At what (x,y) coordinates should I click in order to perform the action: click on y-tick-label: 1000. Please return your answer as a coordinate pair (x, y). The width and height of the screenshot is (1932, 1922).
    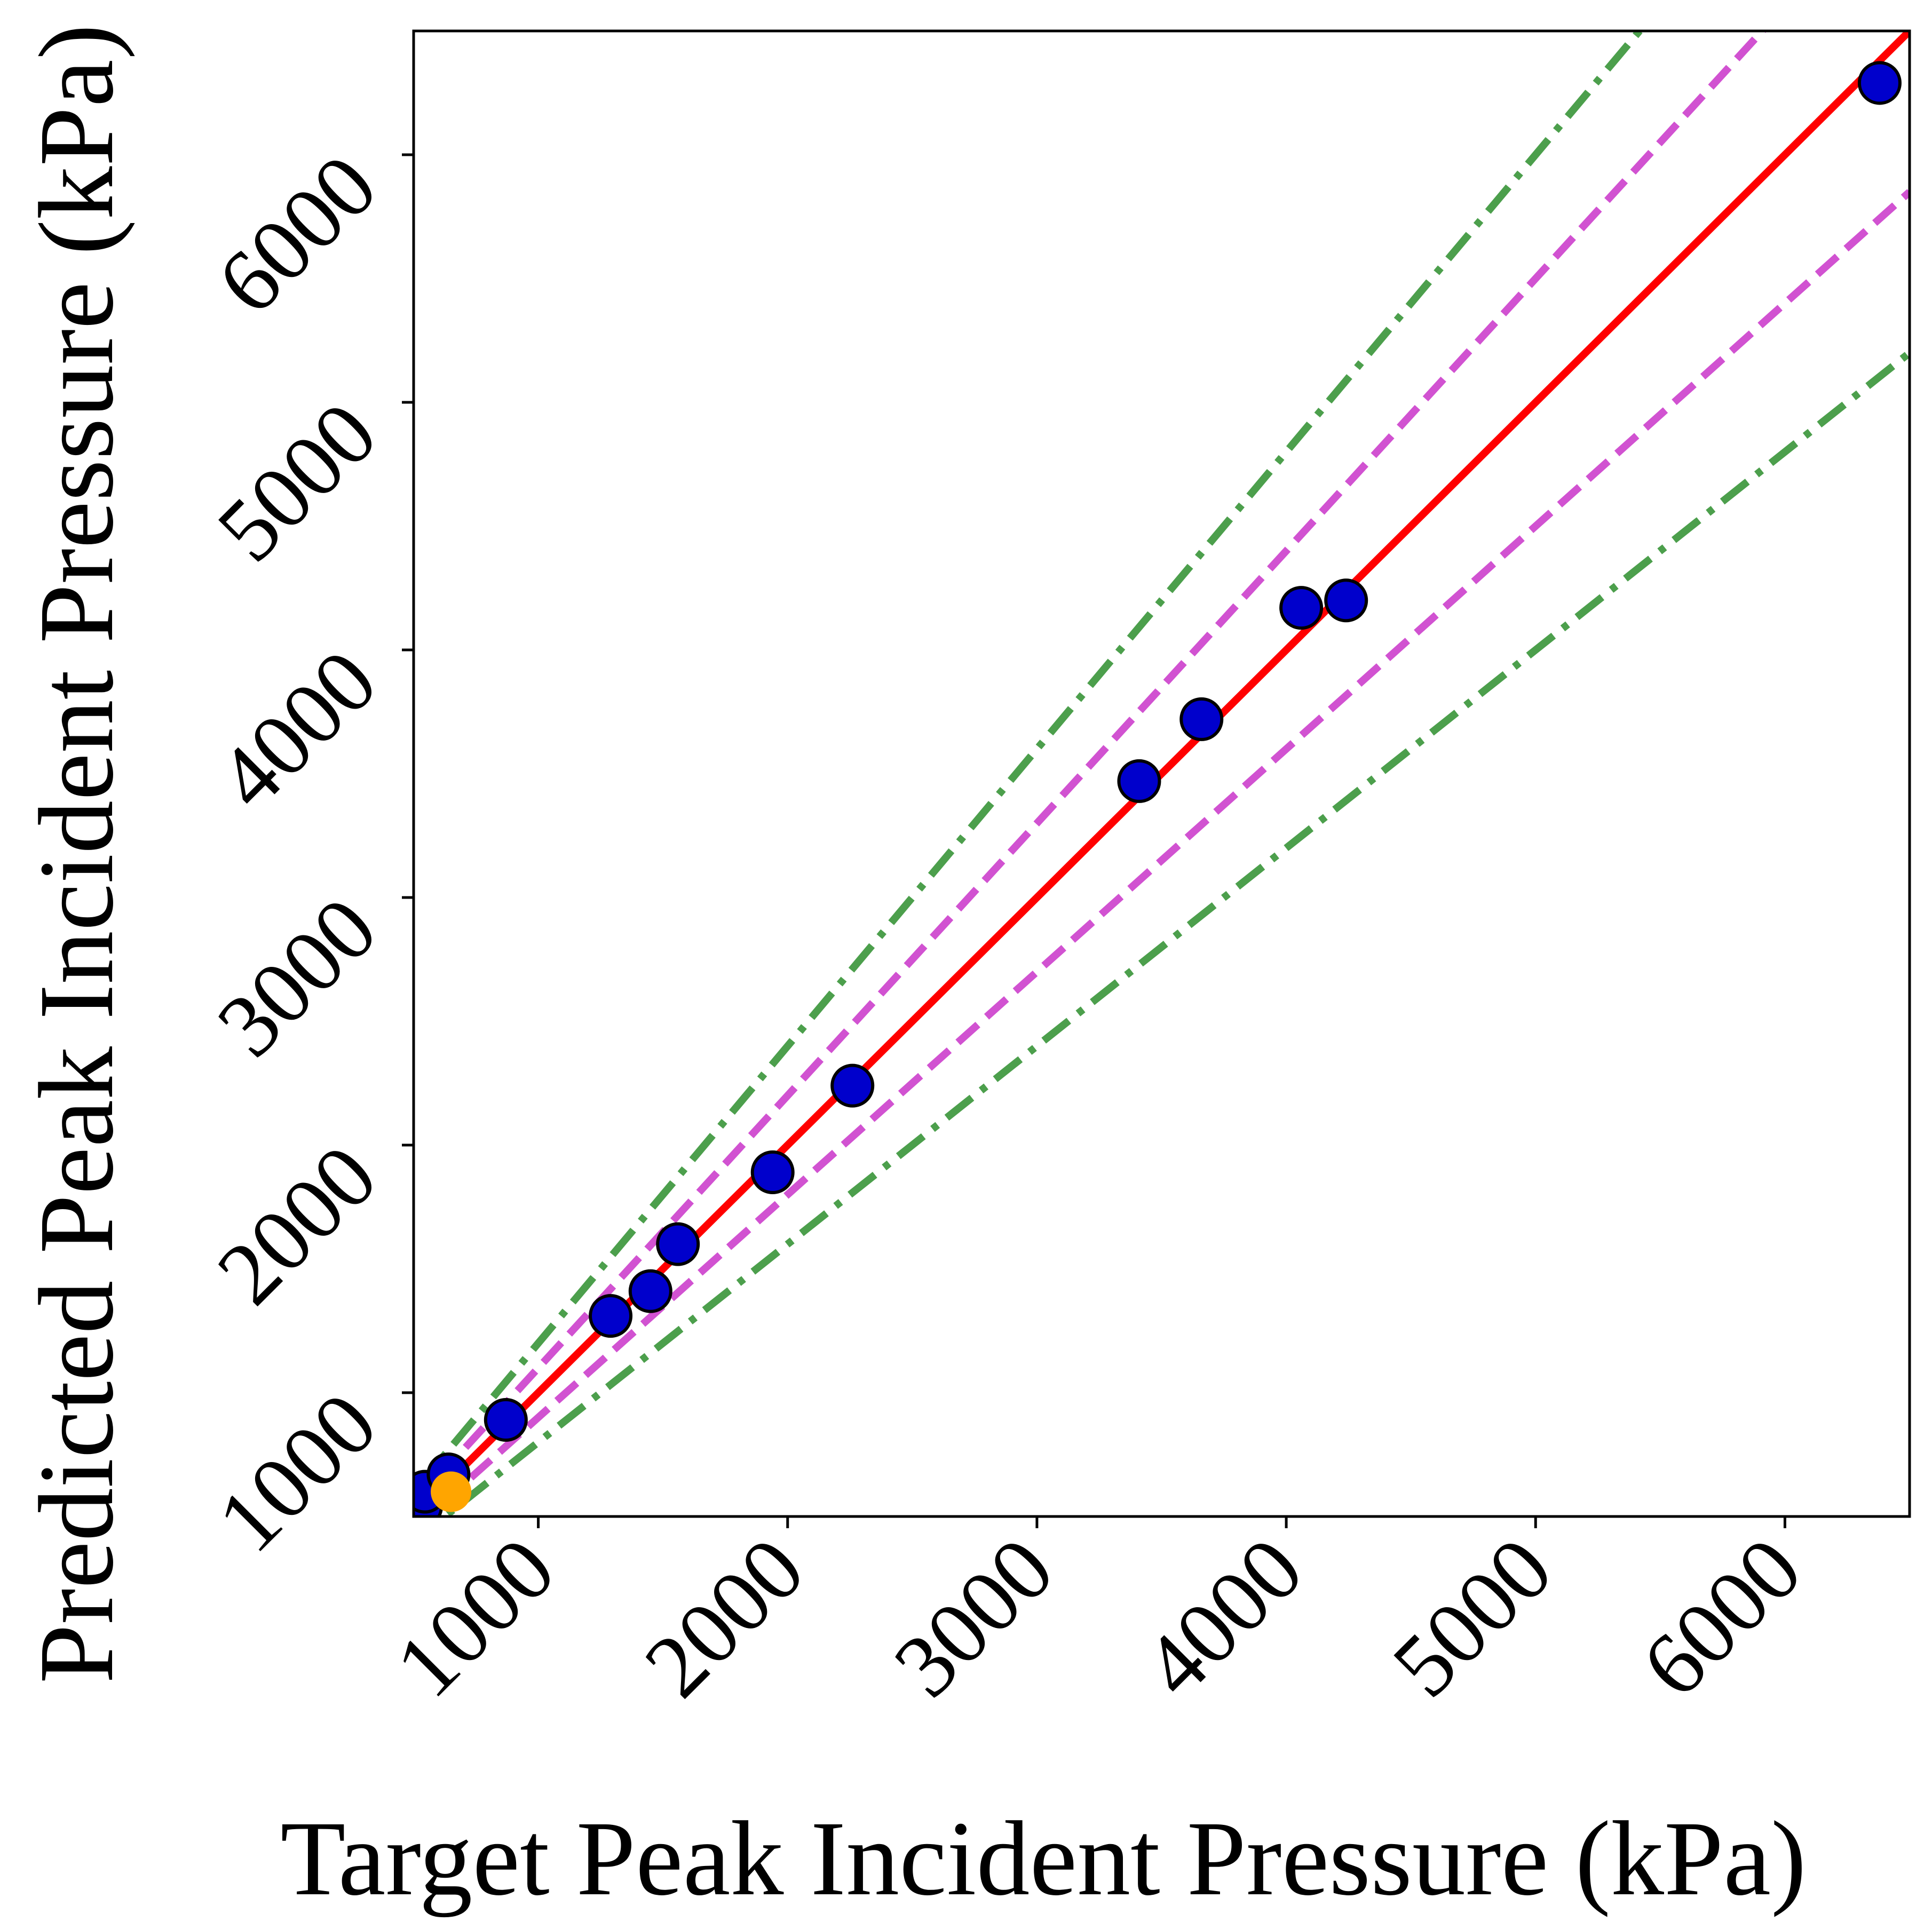
    Looking at the image, I should click on (297, 1472).